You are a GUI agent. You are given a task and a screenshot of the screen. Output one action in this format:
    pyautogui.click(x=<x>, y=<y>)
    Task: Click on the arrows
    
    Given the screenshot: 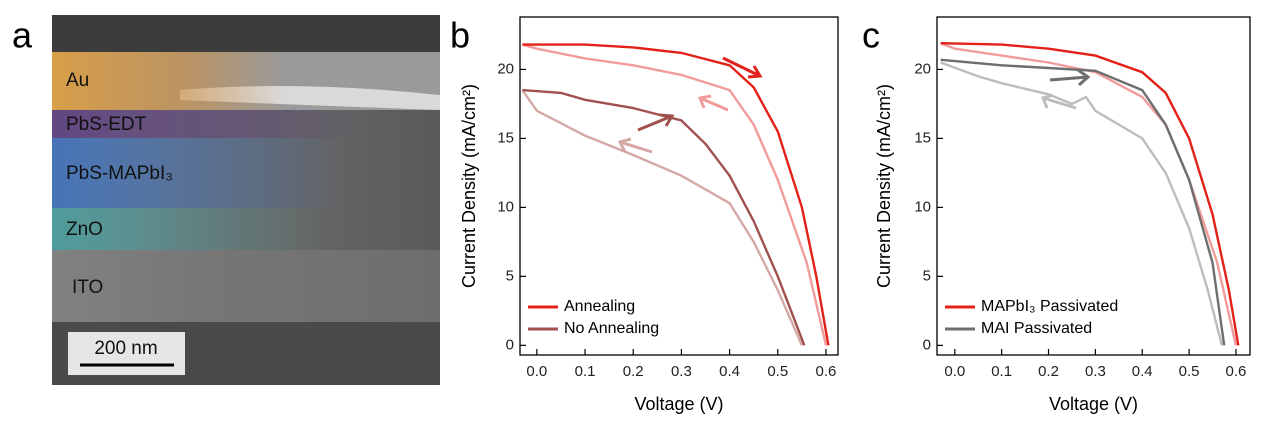 What is the action you would take?
    pyautogui.click(x=854, y=105)
    